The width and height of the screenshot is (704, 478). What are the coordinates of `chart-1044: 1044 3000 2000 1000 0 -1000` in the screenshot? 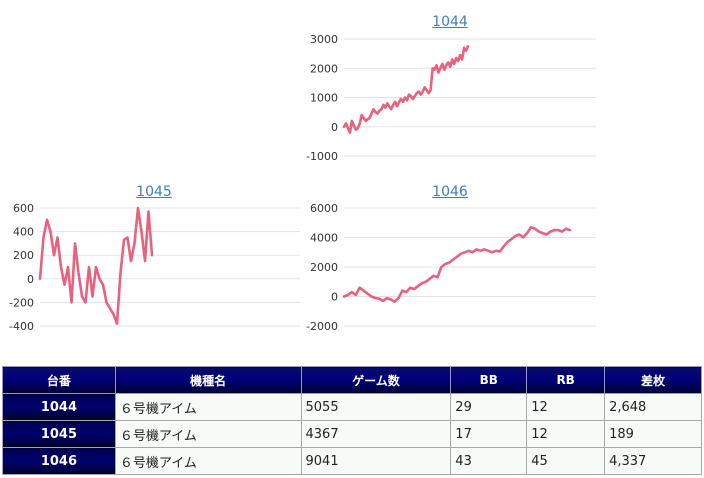 It's located at (450, 90).